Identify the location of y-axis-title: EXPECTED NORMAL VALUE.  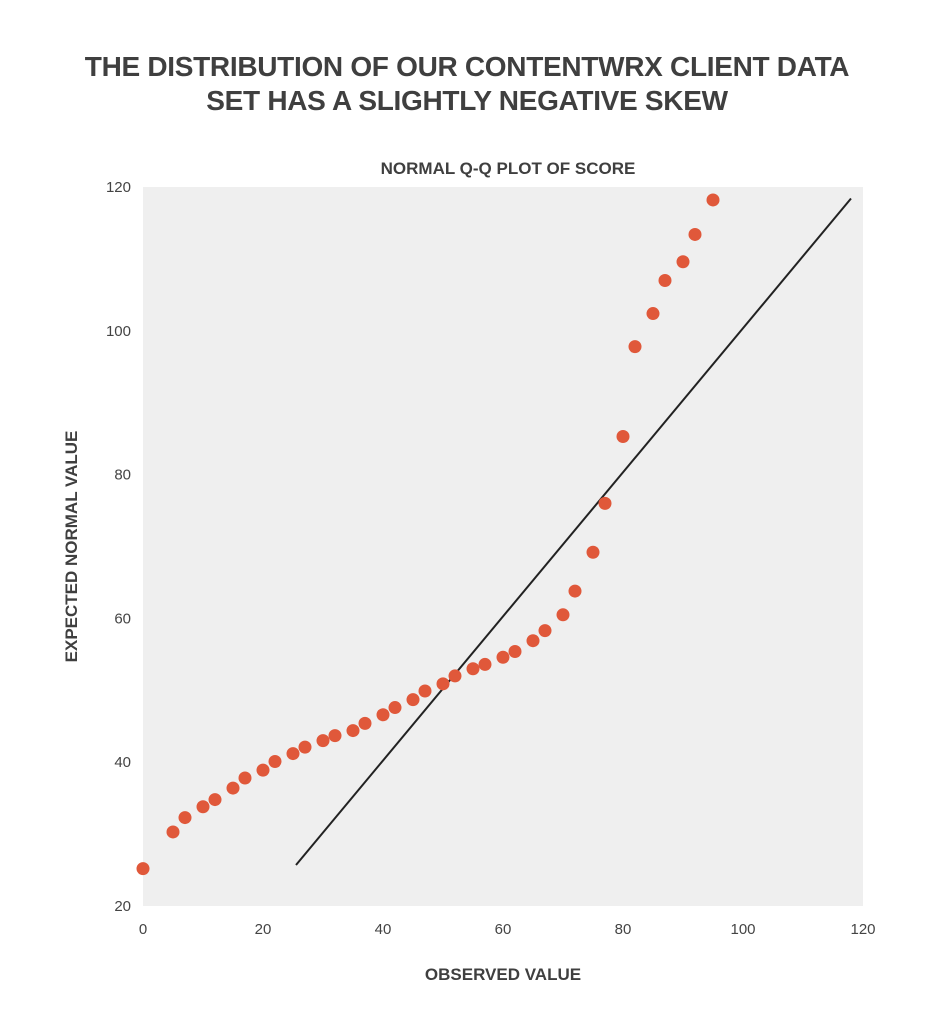
(71, 547).